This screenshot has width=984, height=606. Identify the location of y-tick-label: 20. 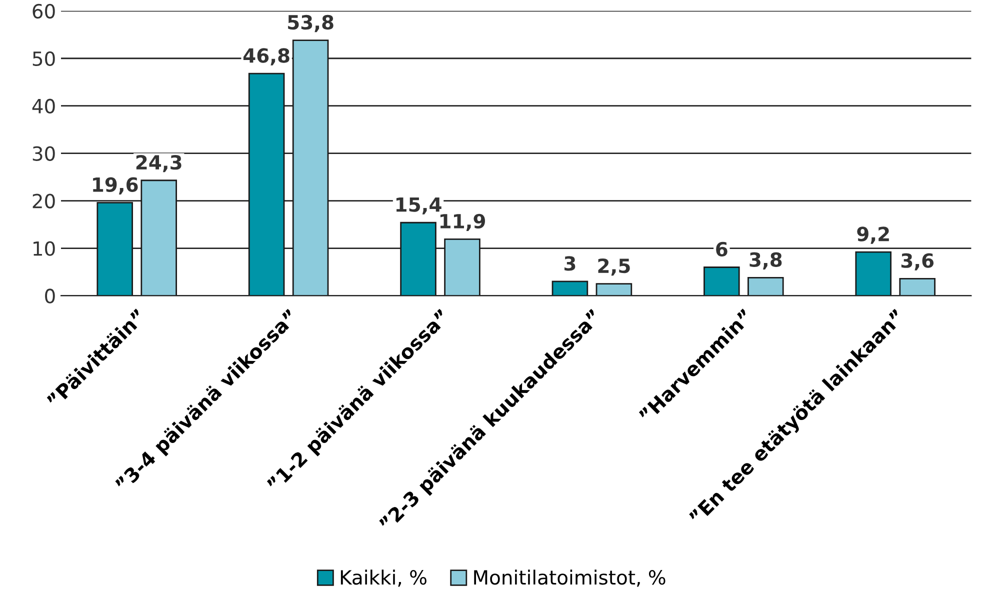
(43, 201).